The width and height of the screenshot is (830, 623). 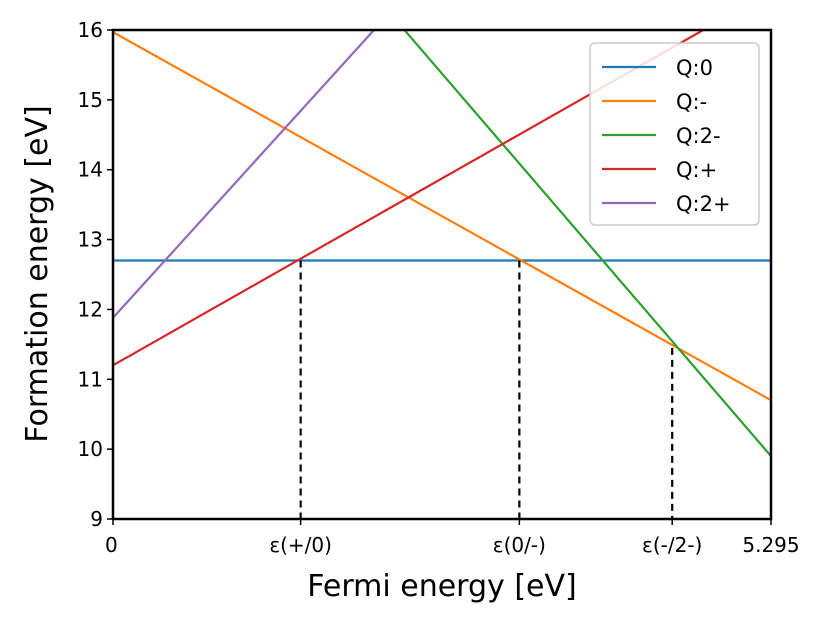 I want to click on x-tick-label-0: 0, so click(x=111, y=545).